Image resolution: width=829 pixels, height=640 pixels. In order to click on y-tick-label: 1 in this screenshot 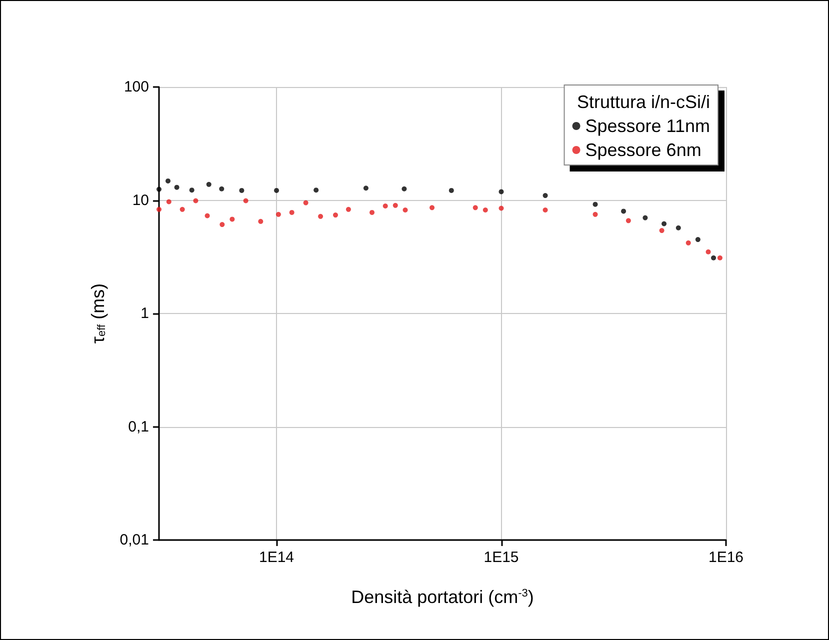, I will do `click(144, 313)`.